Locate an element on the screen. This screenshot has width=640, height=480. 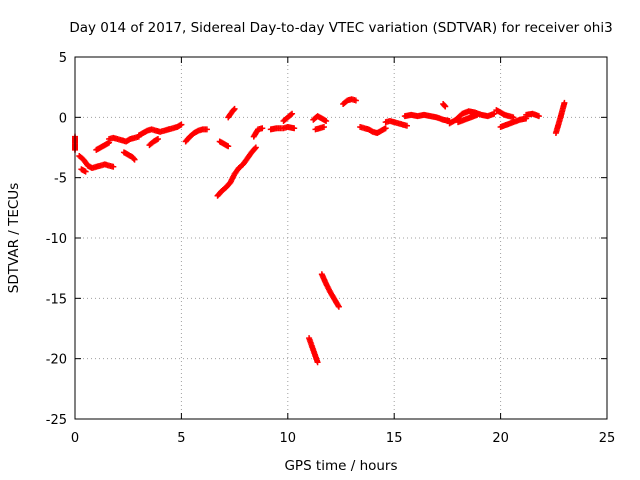
x-tick-label: 25 is located at coordinates (607, 438).